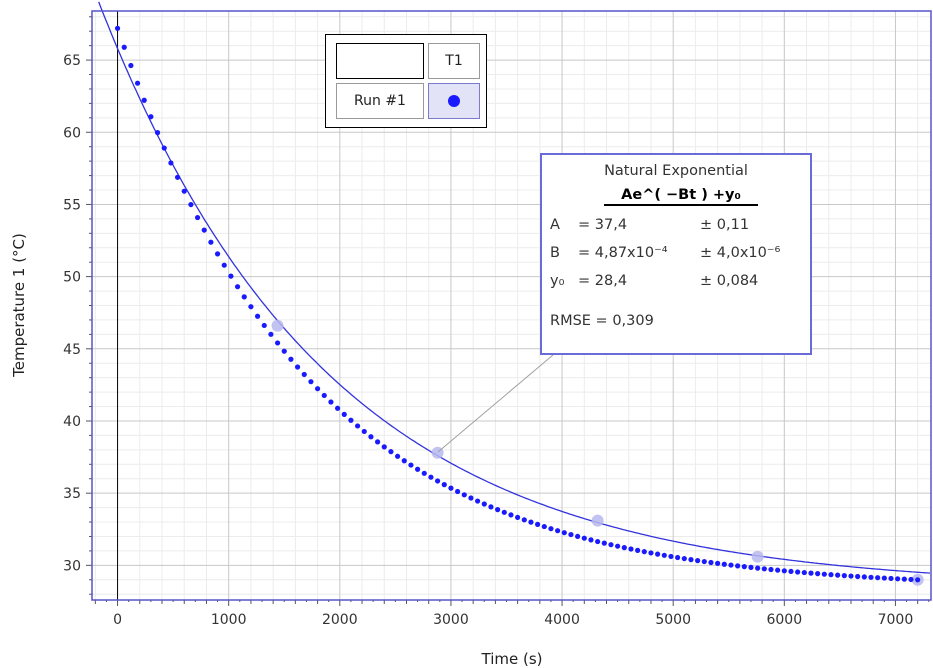 The width and height of the screenshot is (933, 668). Describe the element at coordinates (406, 81) in the screenshot. I see `legend: T1 Run #1` at that location.